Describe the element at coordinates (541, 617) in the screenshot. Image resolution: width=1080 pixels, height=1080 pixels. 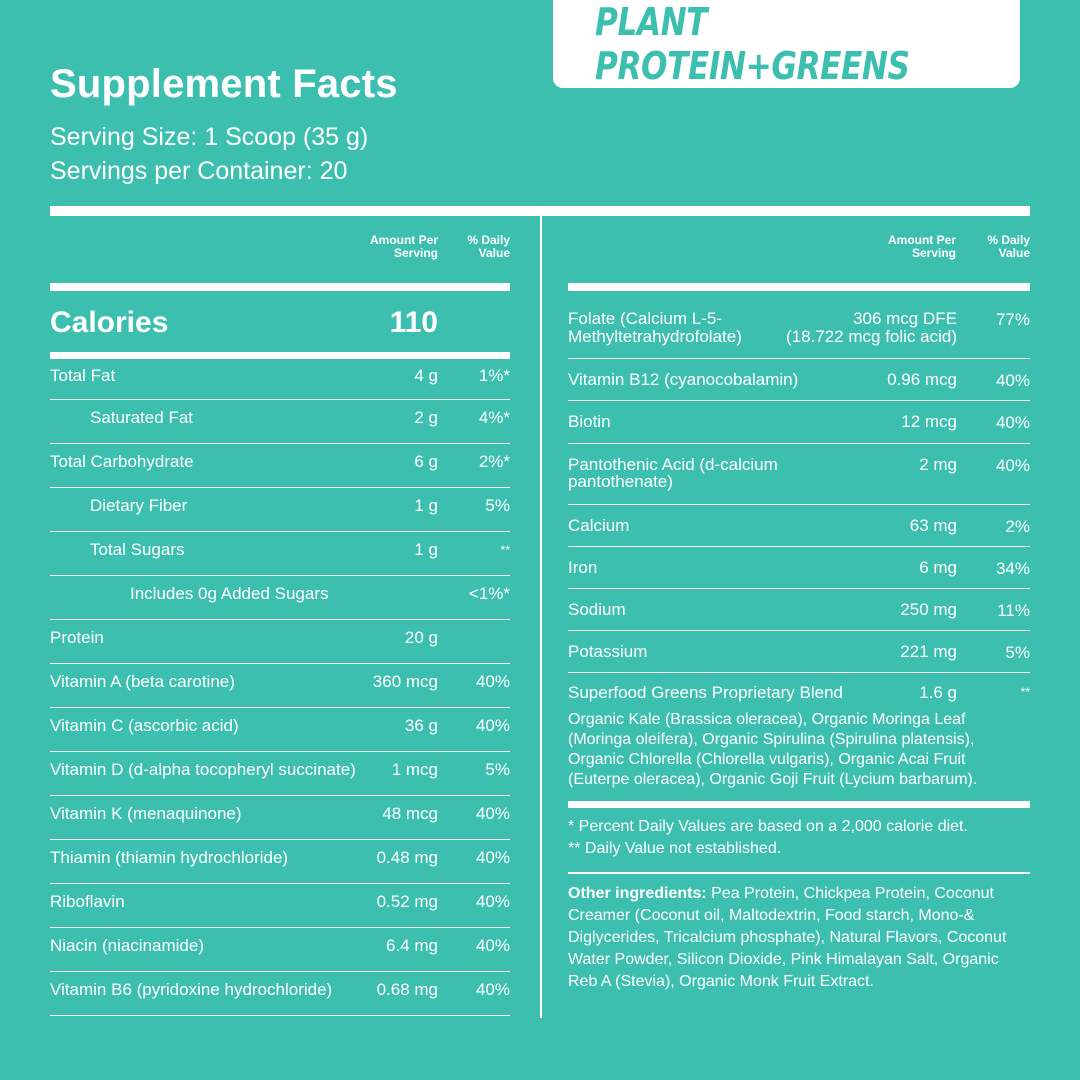
I see `column-divider` at that location.